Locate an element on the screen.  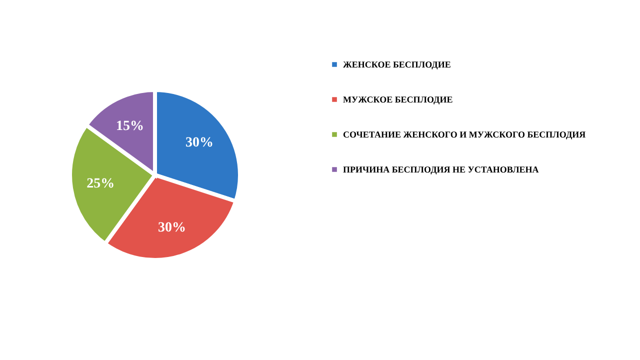
legend-label: СОЧЕТАНИЕ ЖЕНСКОГО И МУЖСКОГО БЕСПЛОДИЯ is located at coordinates (464, 135).